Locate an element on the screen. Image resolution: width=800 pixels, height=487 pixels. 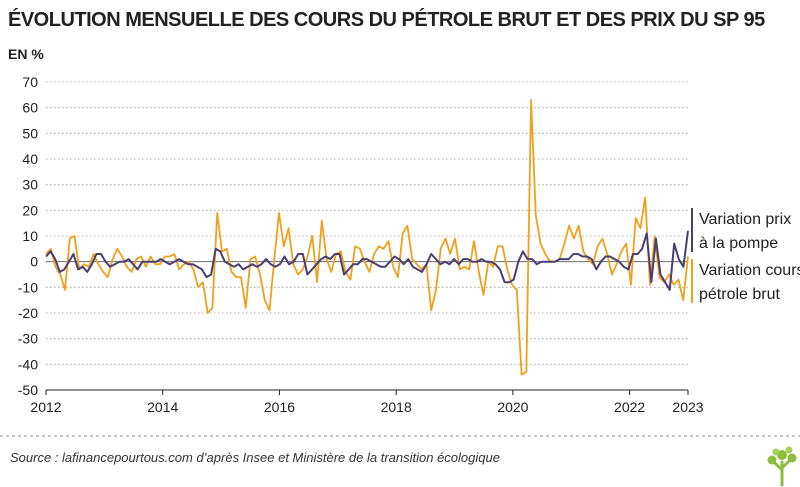
y-tick-label: -40 is located at coordinates (28, 364).